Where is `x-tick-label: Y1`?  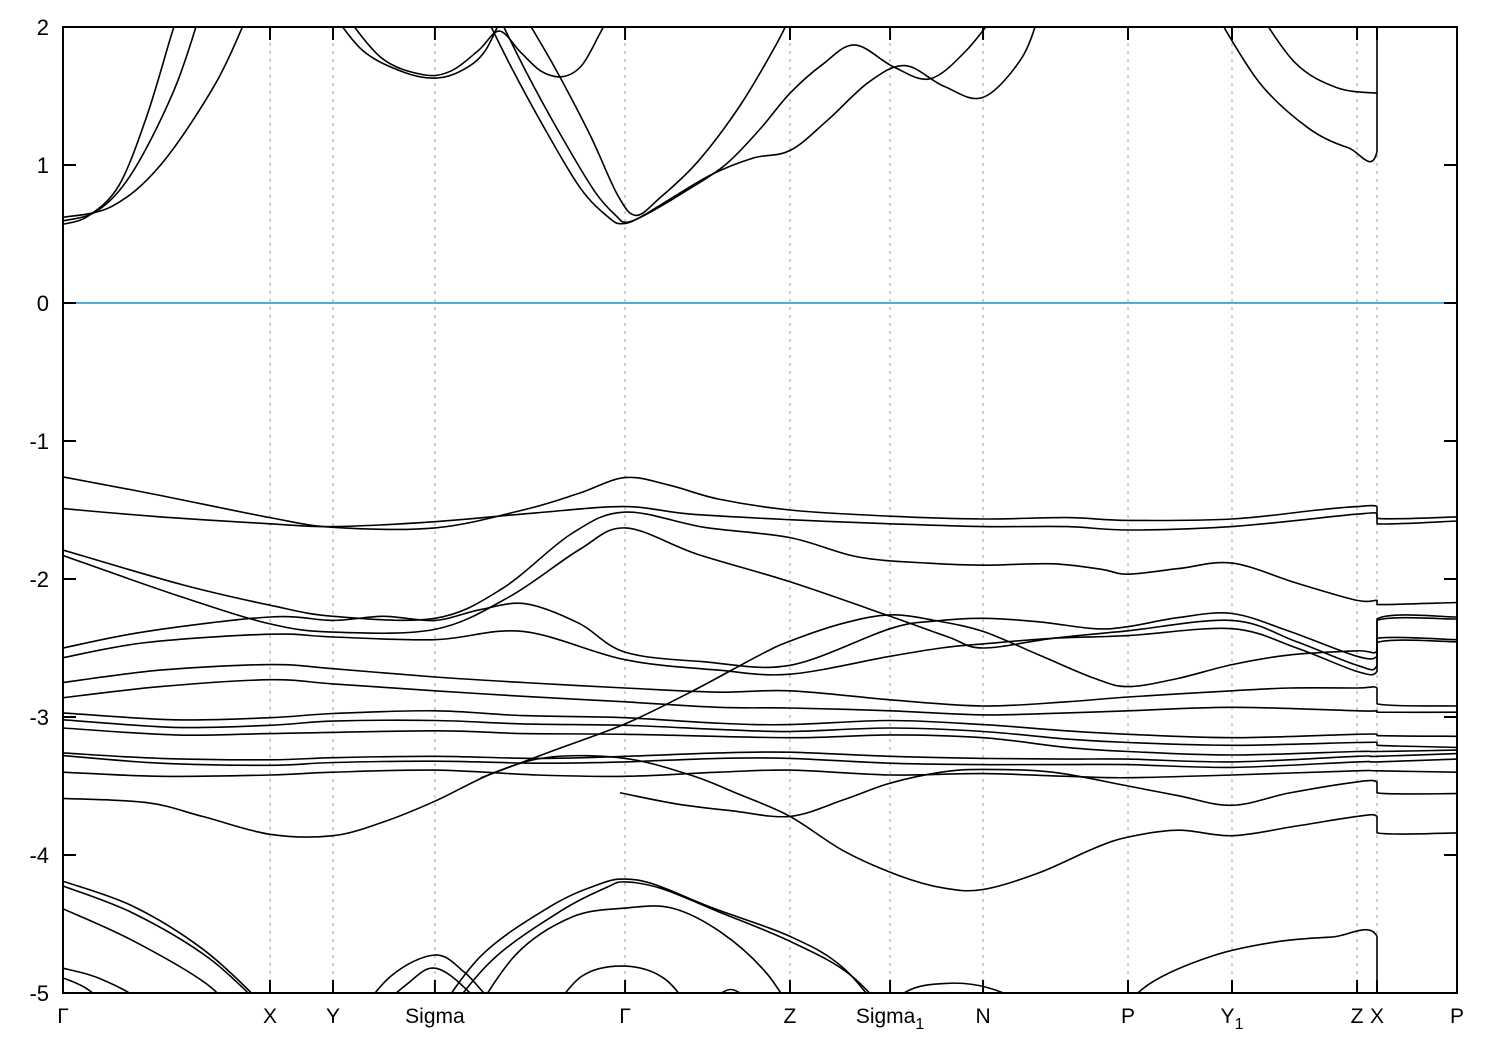
x-tick-label: Y1 is located at coordinates (1232, 1019).